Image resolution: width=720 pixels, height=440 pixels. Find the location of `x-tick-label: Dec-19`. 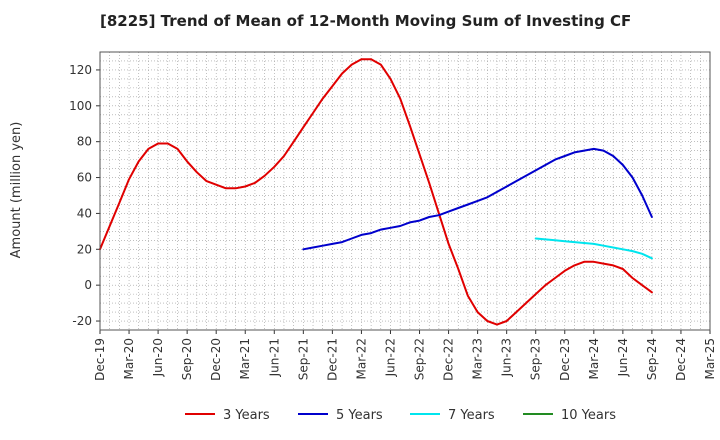

x-tick-label: Dec-19 is located at coordinates (100, 359).